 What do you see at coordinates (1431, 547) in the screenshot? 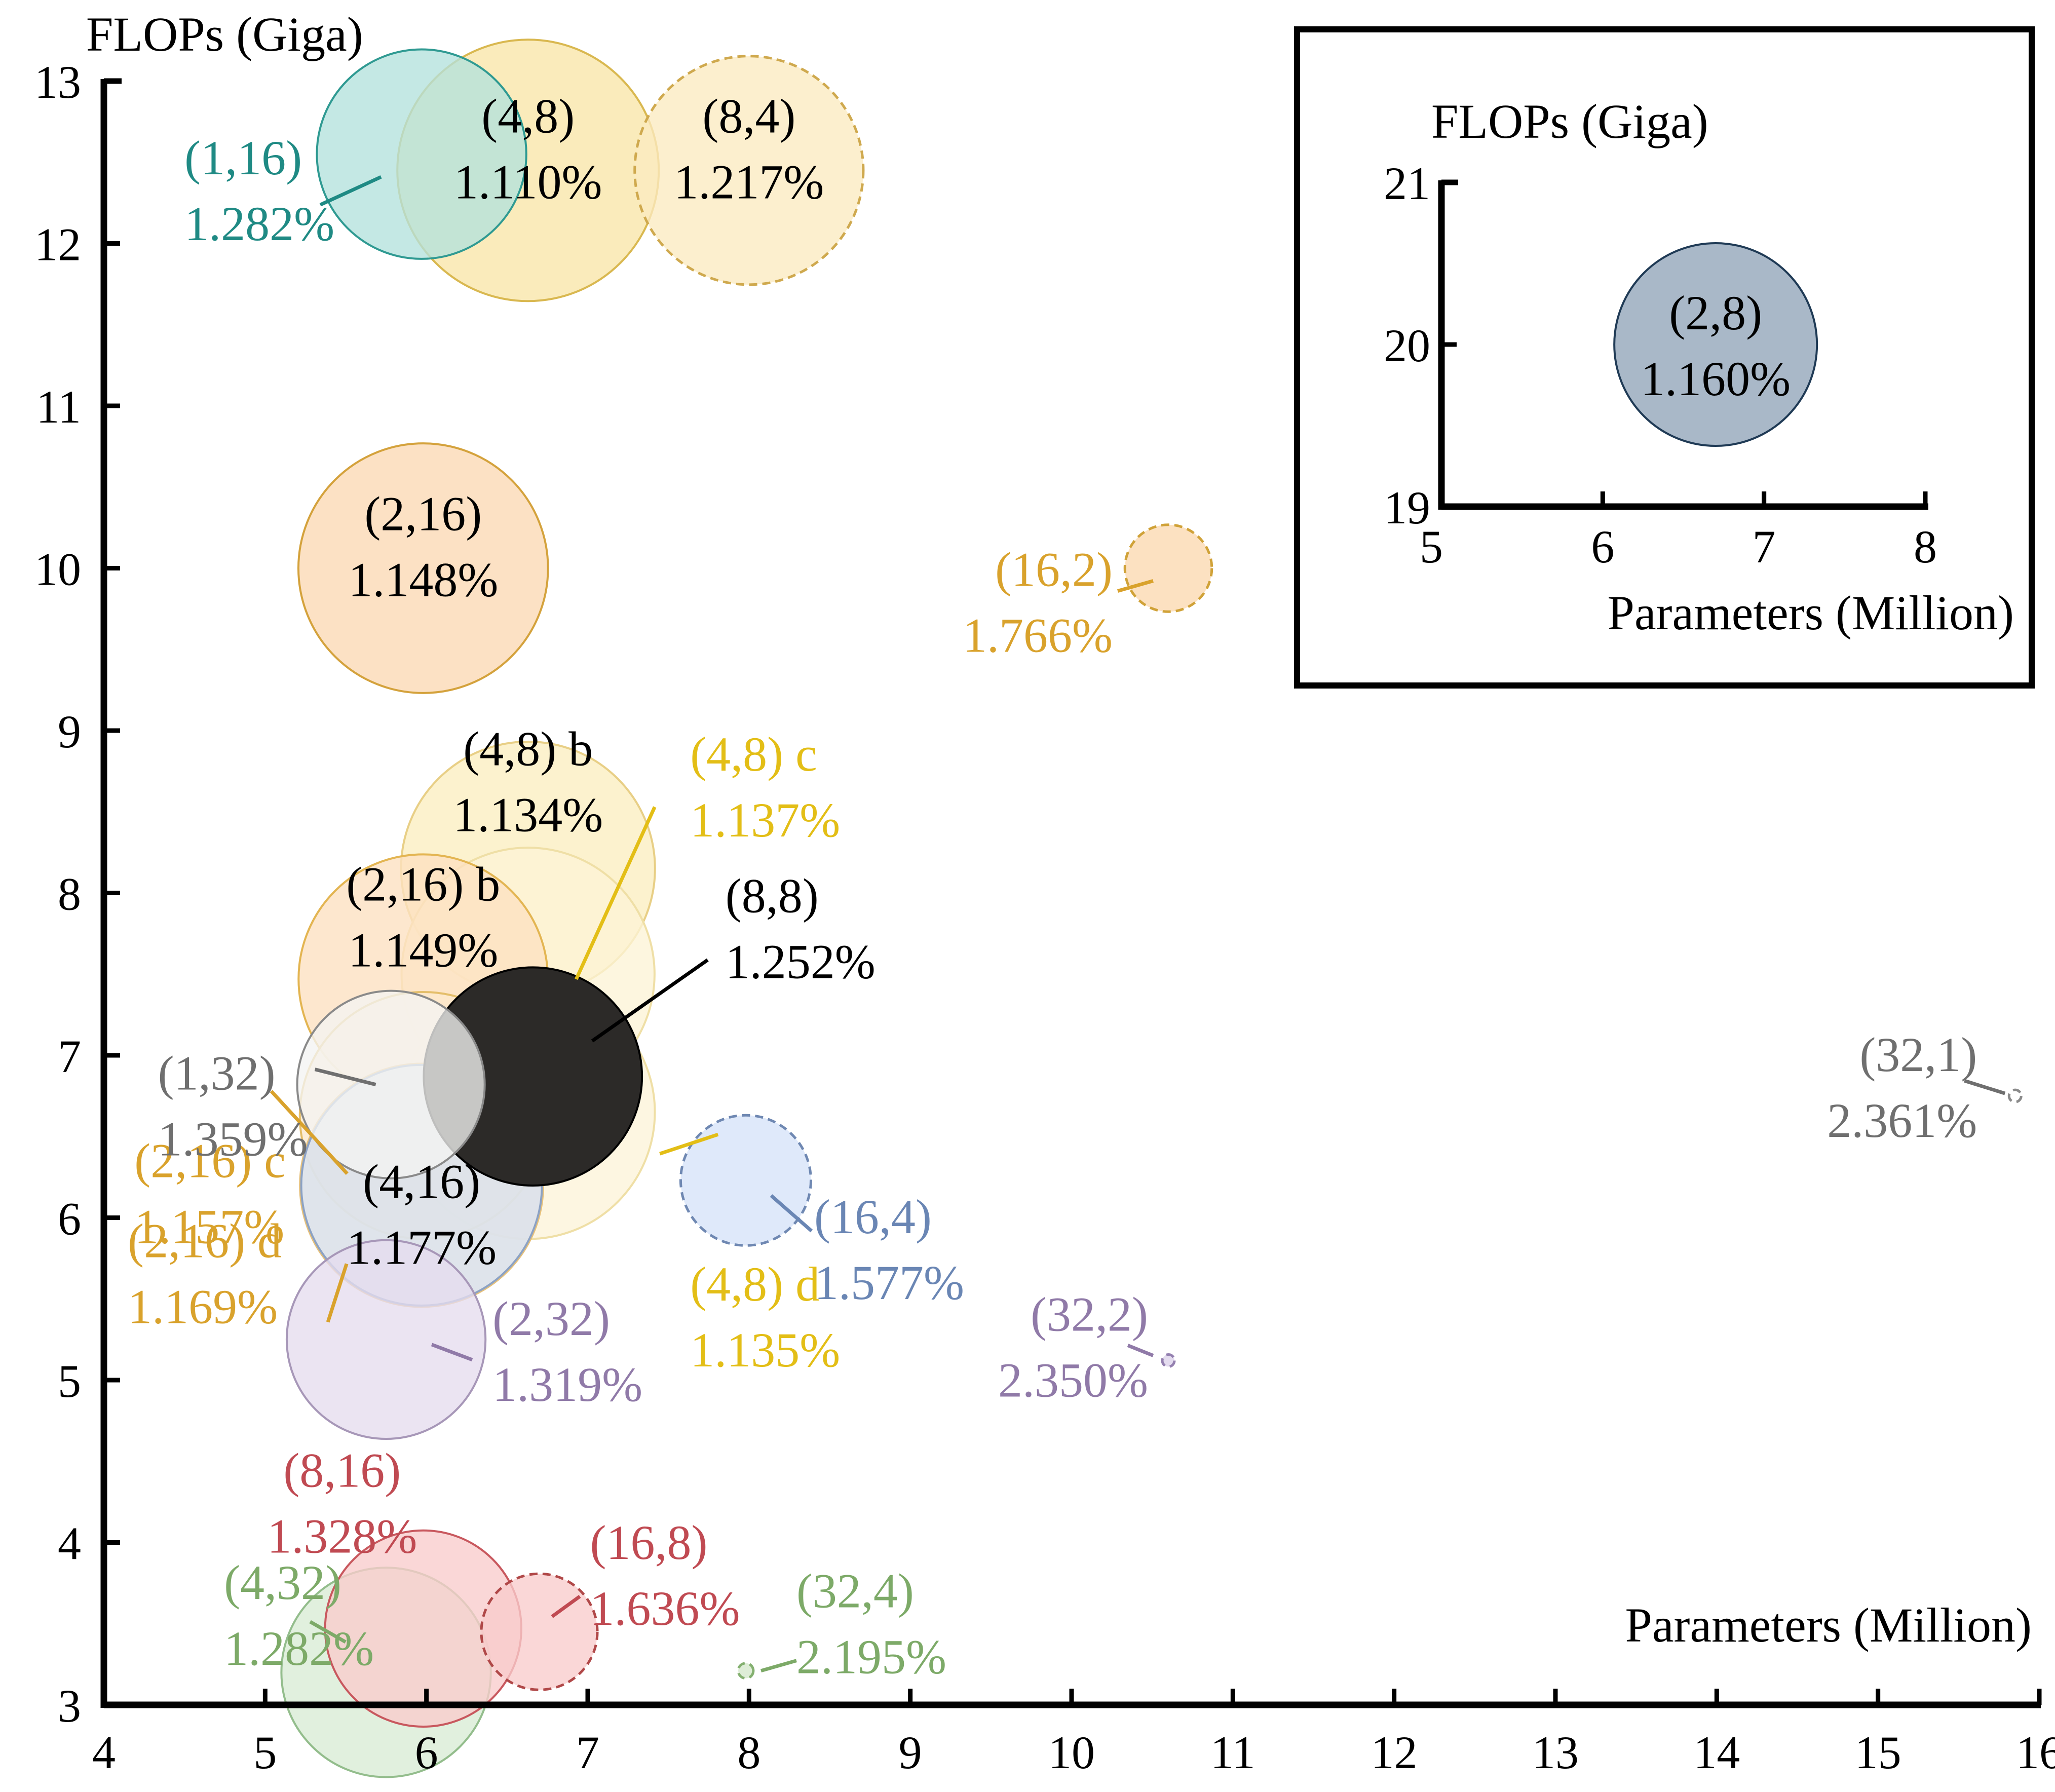
I see `inset-x-tick-label-5: 5` at bounding box center [1431, 547].